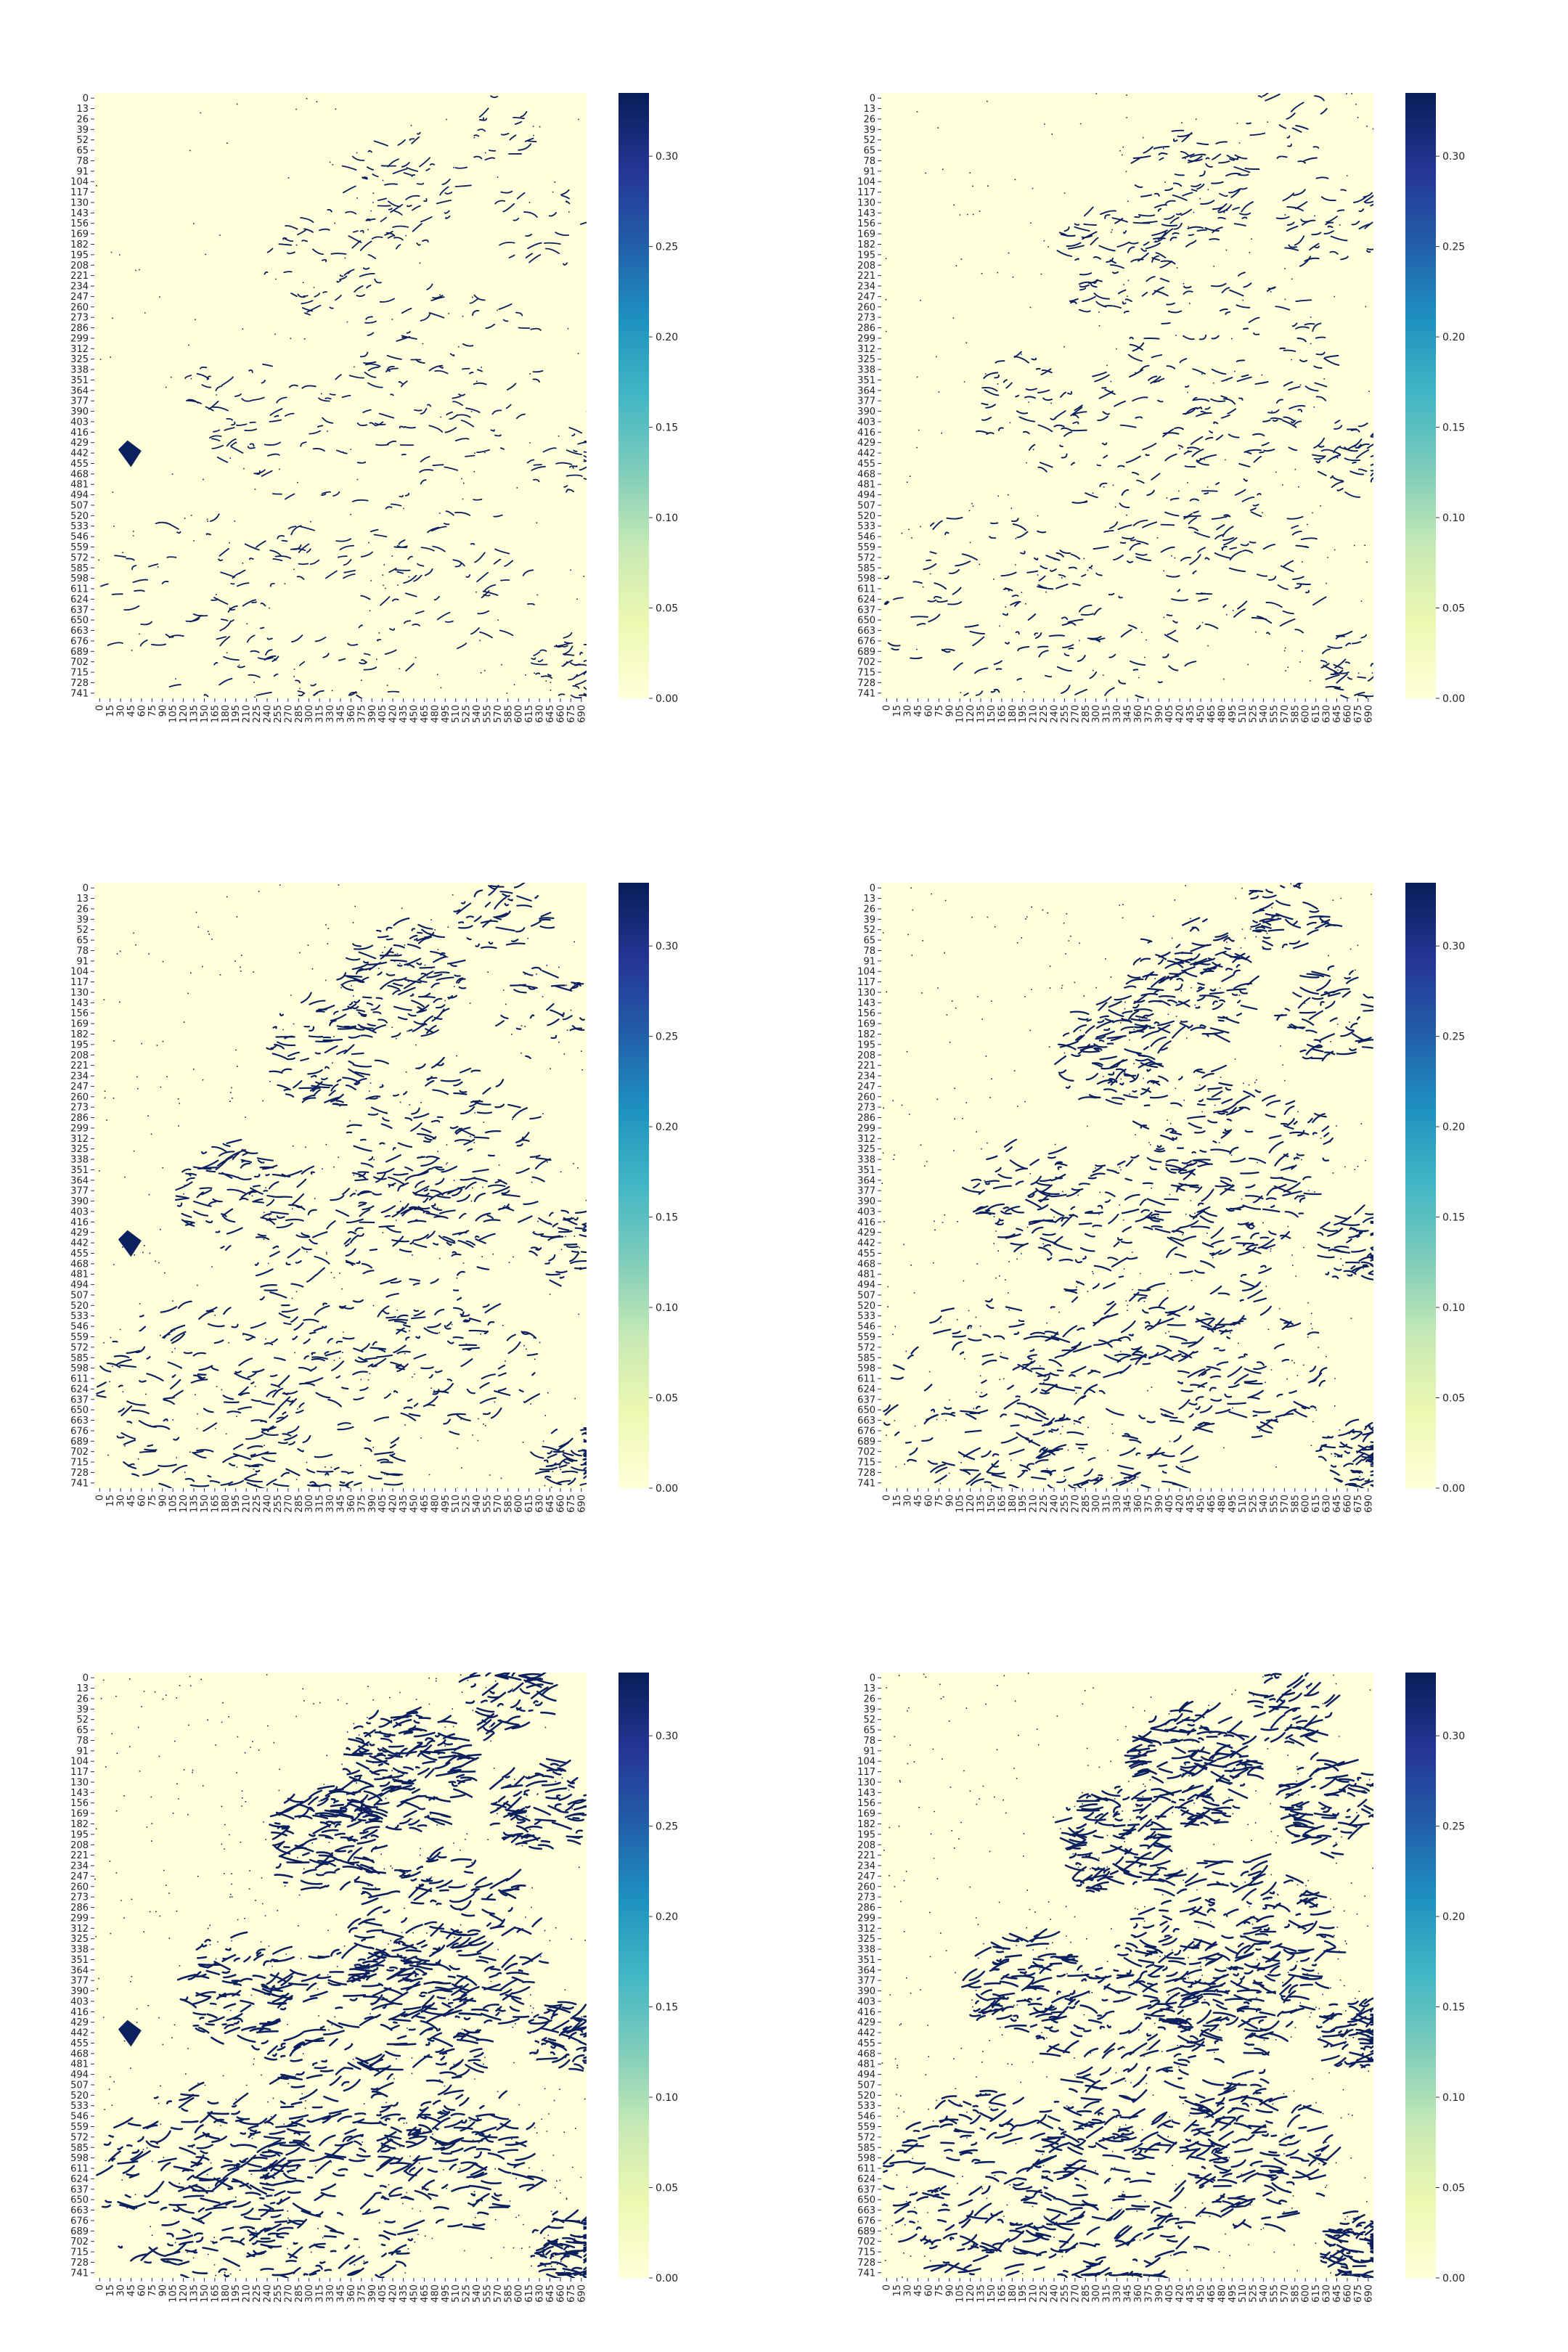 Image resolution: width=1568 pixels, height=2352 pixels. What do you see at coordinates (530, 714) in the screenshot?
I see `x-tick-label: 615` at bounding box center [530, 714].